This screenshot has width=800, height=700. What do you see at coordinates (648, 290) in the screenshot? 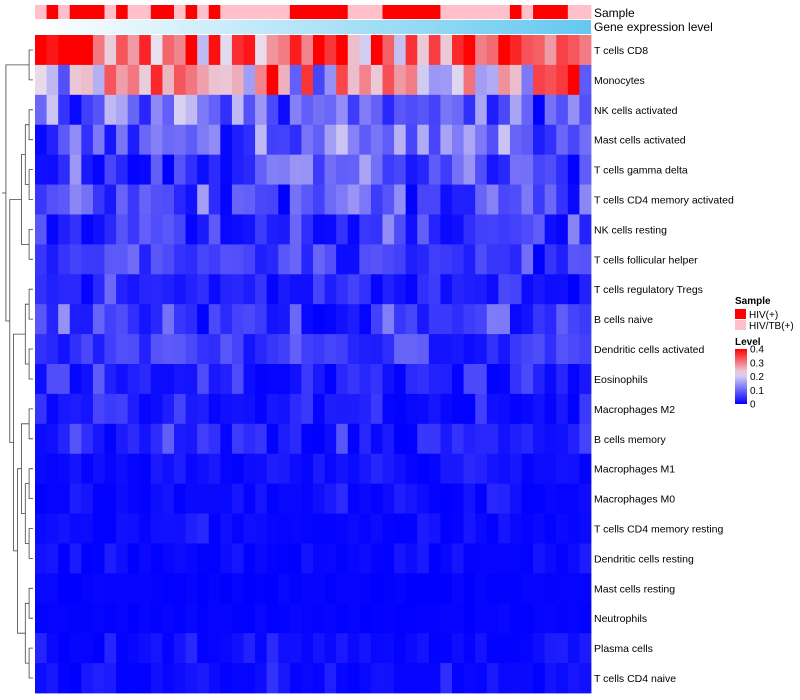
I see `row-label: T cells regulatory Tregs` at bounding box center [648, 290].